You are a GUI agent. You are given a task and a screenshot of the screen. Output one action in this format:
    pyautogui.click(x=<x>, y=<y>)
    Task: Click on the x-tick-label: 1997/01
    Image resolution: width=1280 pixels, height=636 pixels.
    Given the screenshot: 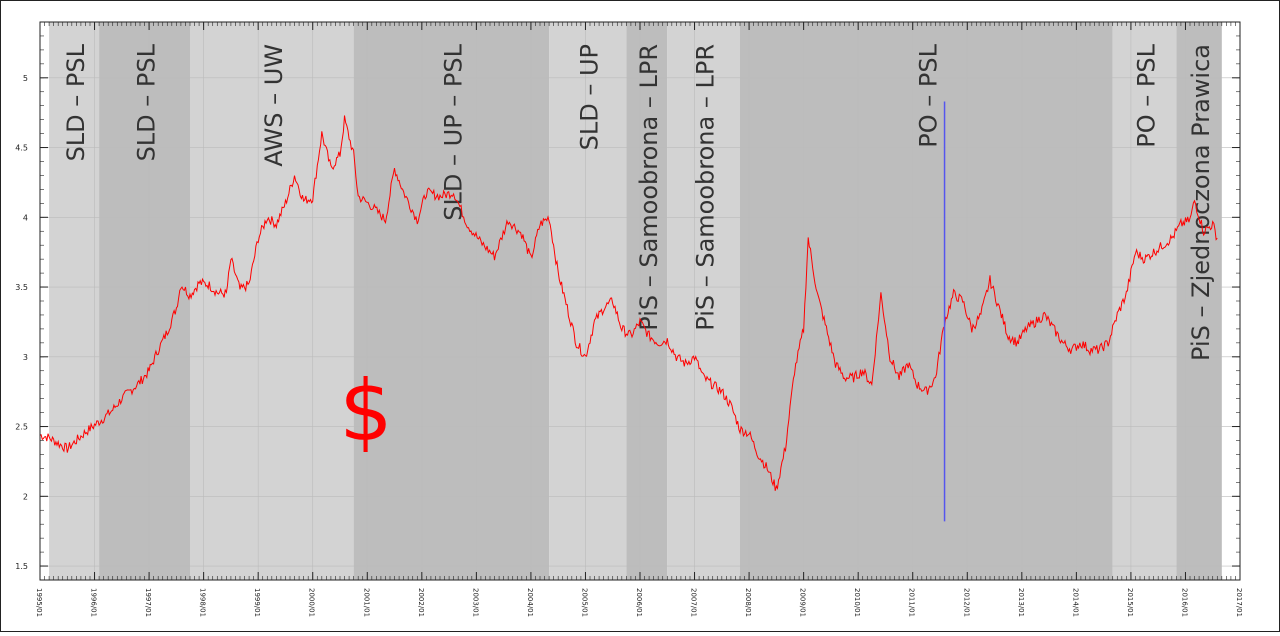 What is the action you would take?
    pyautogui.click(x=148, y=602)
    